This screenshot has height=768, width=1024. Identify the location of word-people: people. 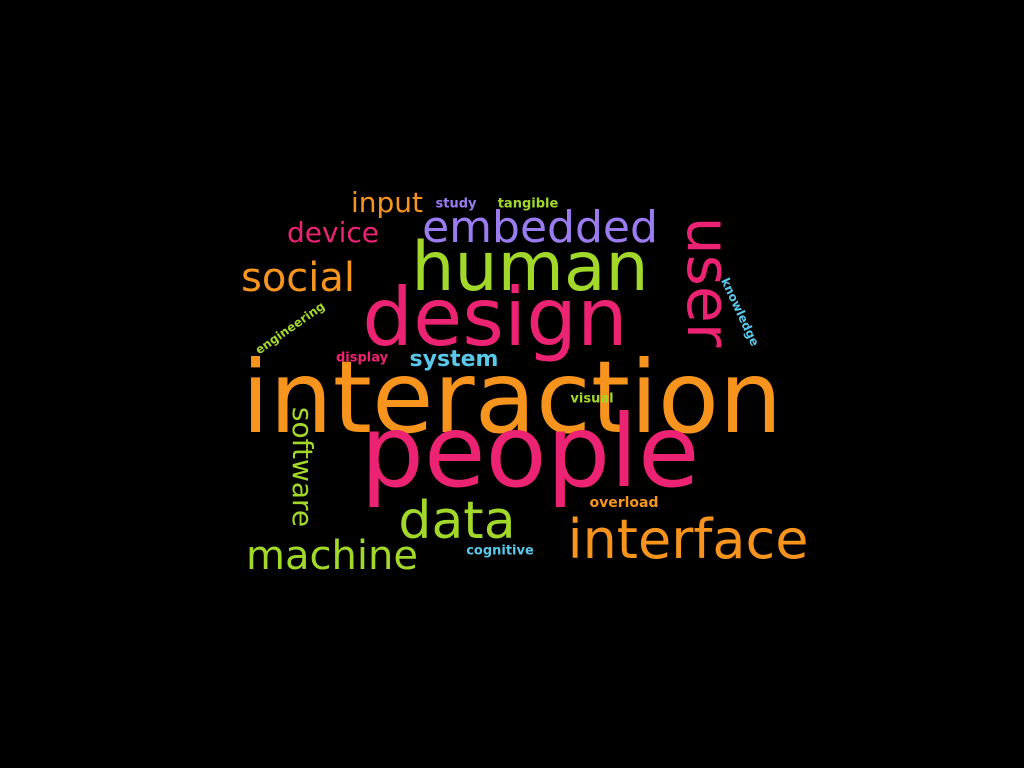
(530, 451).